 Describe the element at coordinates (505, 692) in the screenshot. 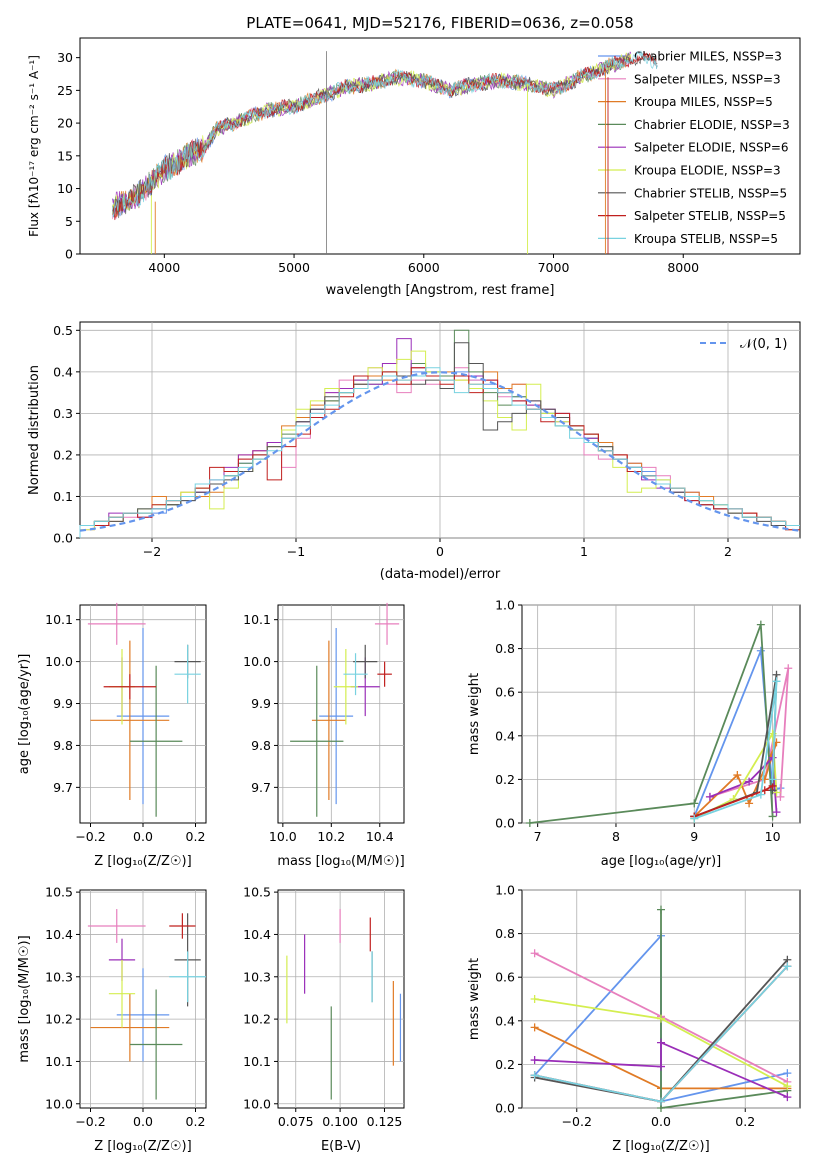

I see `weight-vs-age-y-tick-label: 0.6` at that location.